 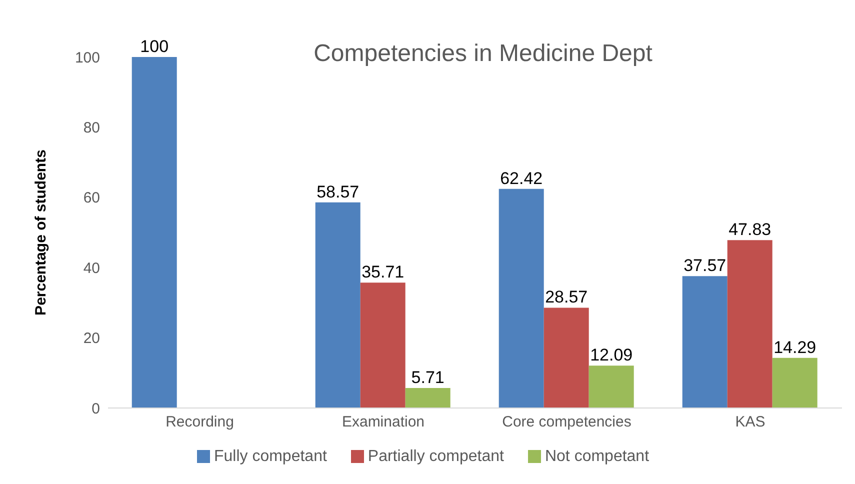 I want to click on y-tick-label: 100, so click(x=87, y=57).